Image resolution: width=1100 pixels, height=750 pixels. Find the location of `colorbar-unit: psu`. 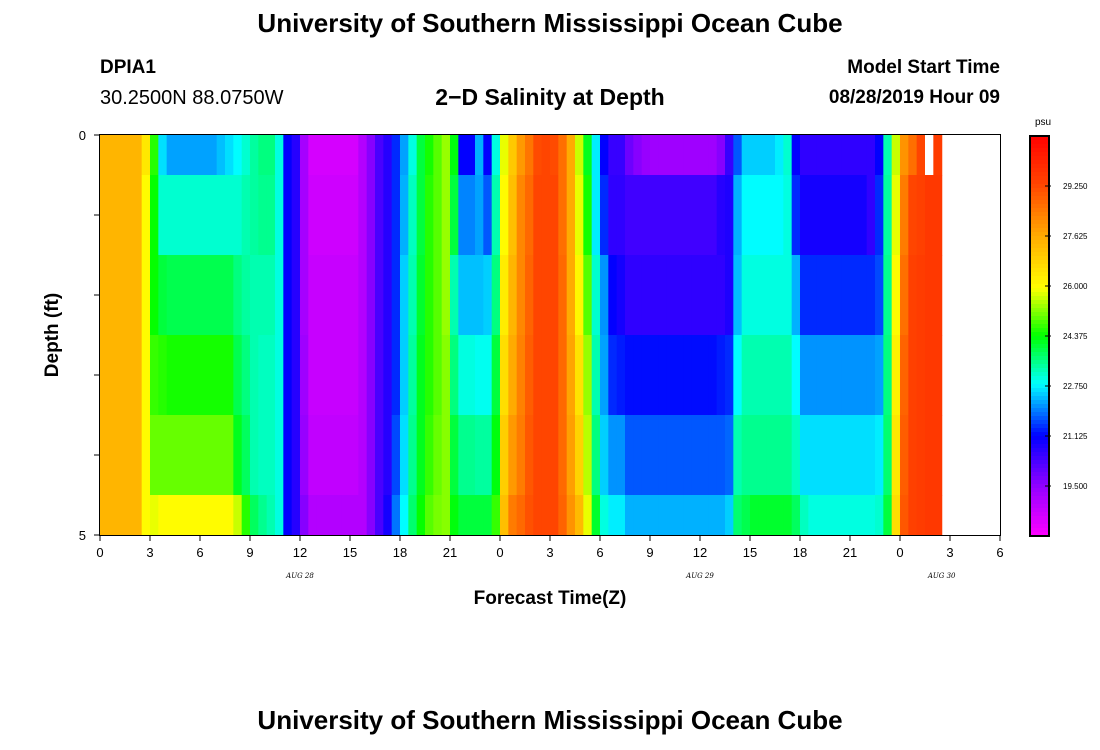

colorbar-unit: psu is located at coordinates (1043, 122).